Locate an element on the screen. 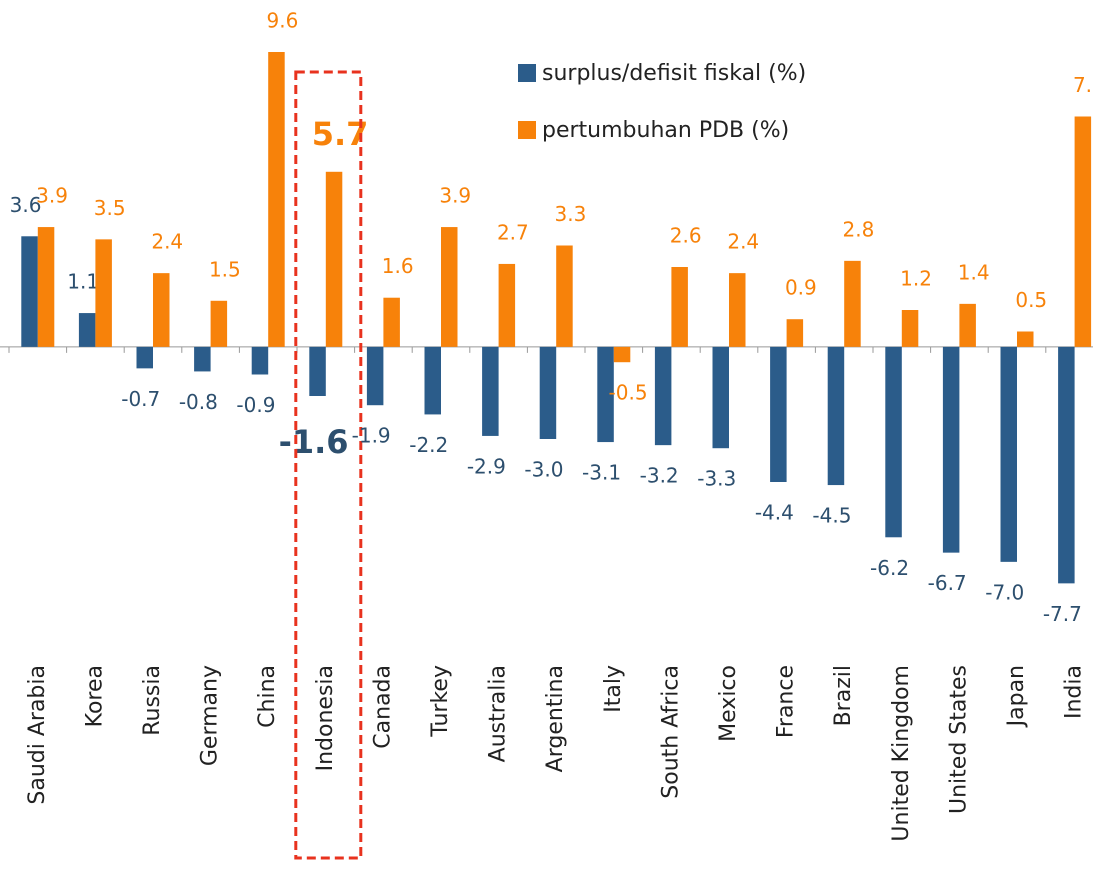 This screenshot has width=1093, height=884. legend-label: pertumbuhan PDB (%) is located at coordinates (665, 130).